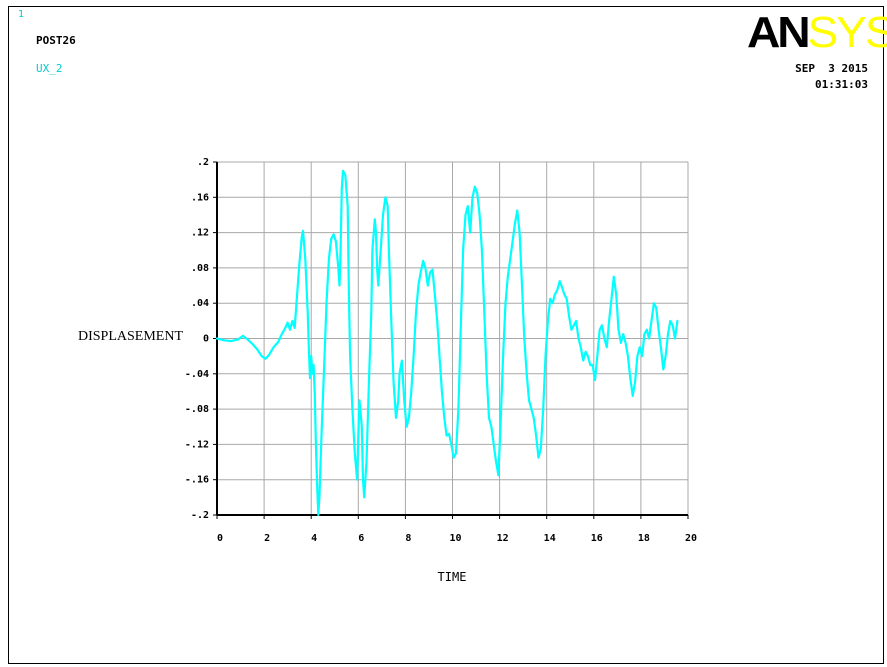 The height and width of the screenshot is (667, 887). I want to click on y-tick-label: .2, so click(203, 162).